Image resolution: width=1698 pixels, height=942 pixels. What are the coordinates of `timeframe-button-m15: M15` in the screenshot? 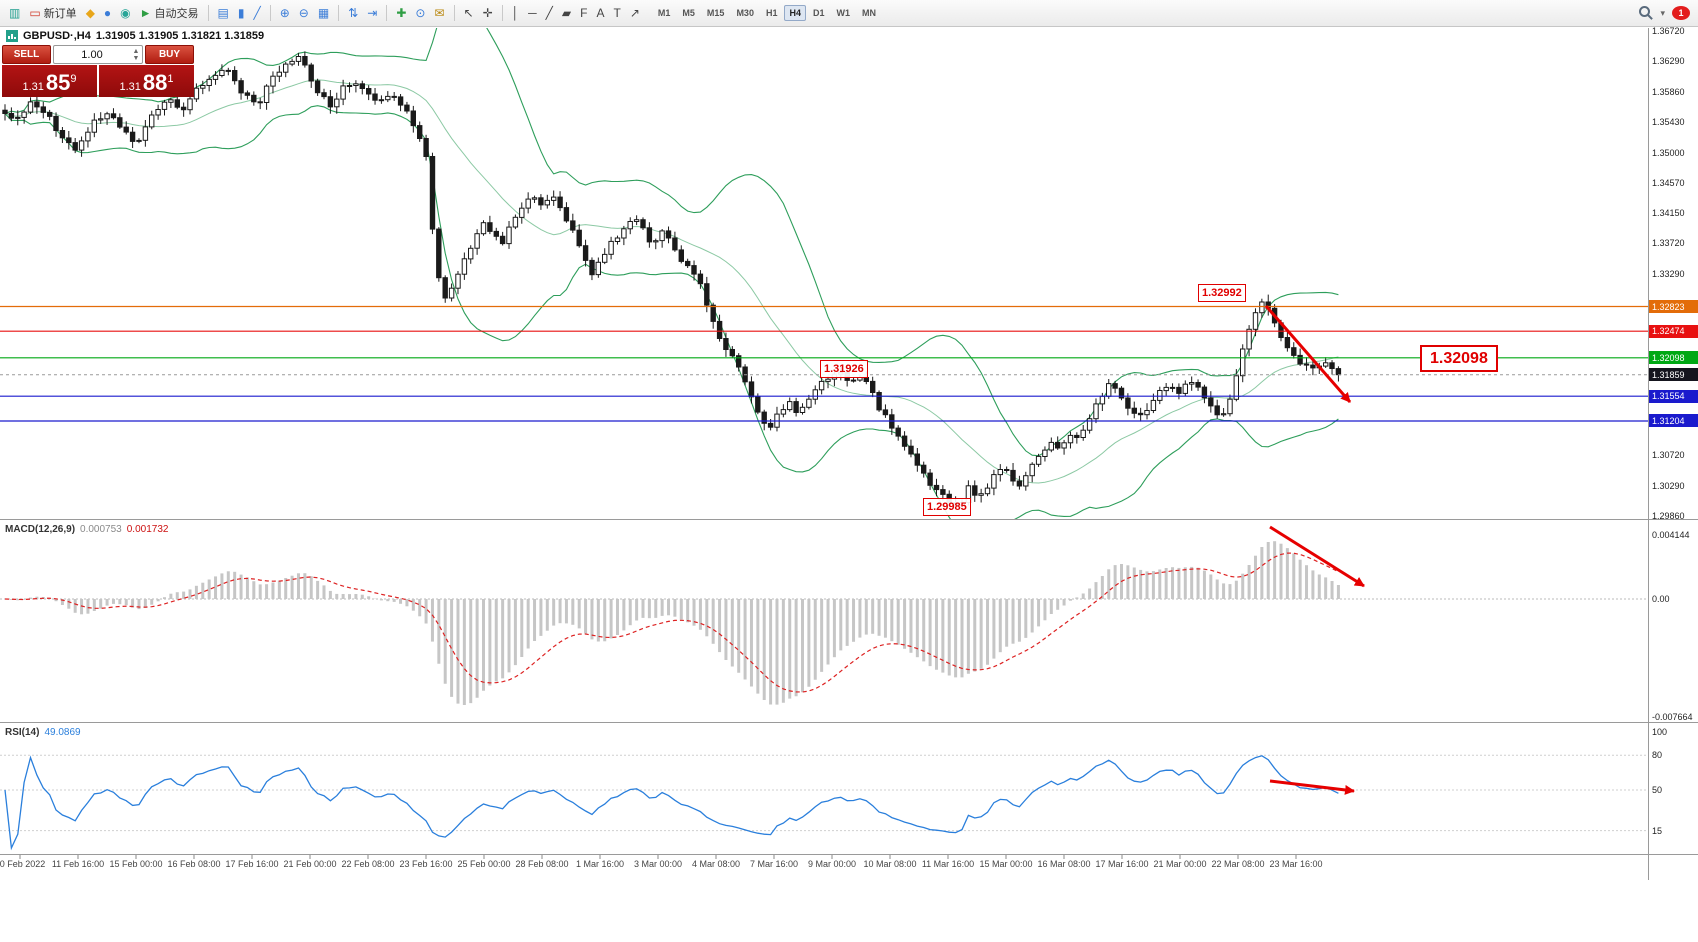 It's located at (715, 13).